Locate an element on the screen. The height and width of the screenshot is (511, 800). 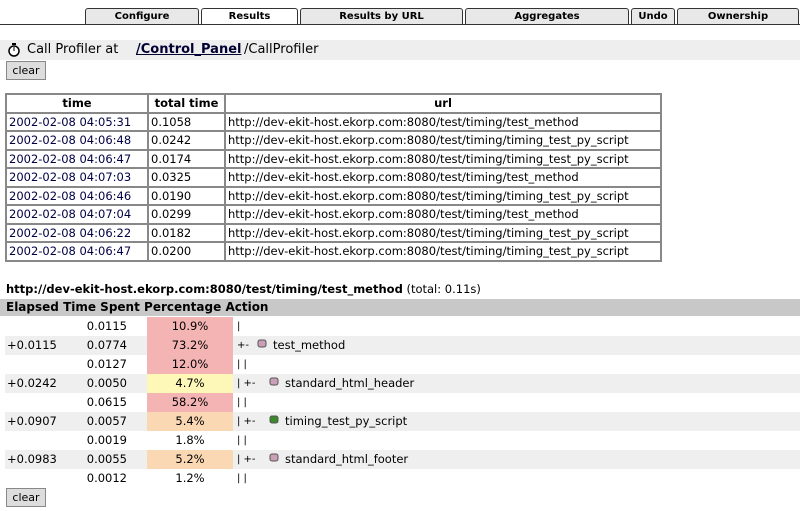
result-cell: 2002-02-08 04:07:03 is located at coordinates (77, 177).